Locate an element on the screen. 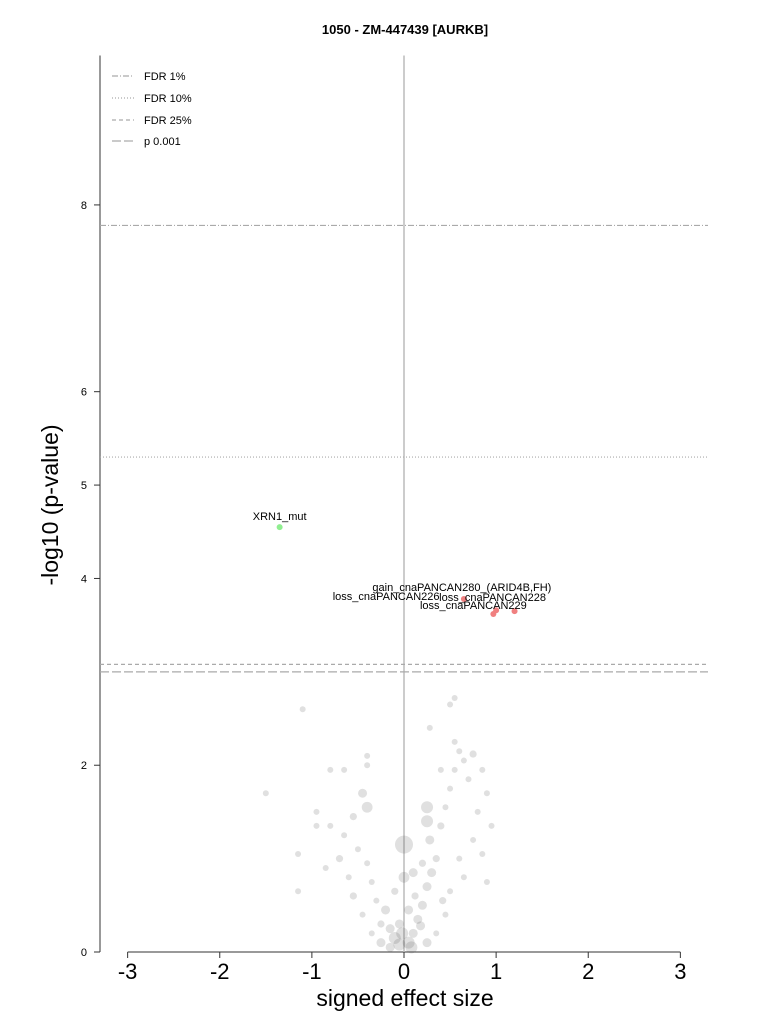  legend-label-fdr10: FDR 10% is located at coordinates (168, 99).